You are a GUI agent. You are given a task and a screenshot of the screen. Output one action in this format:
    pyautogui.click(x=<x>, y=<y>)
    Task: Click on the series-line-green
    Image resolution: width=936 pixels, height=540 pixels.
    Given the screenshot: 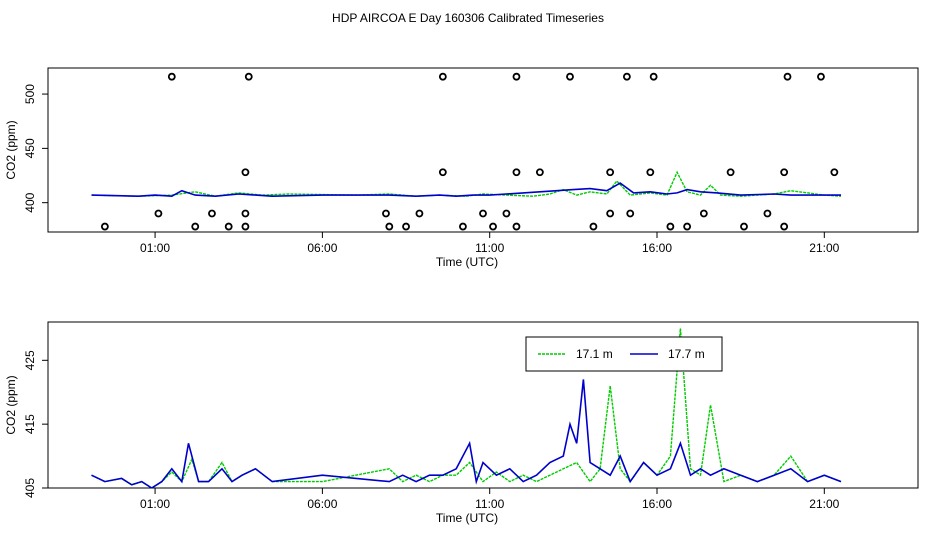 What is the action you would take?
    pyautogui.click(x=466, y=183)
    